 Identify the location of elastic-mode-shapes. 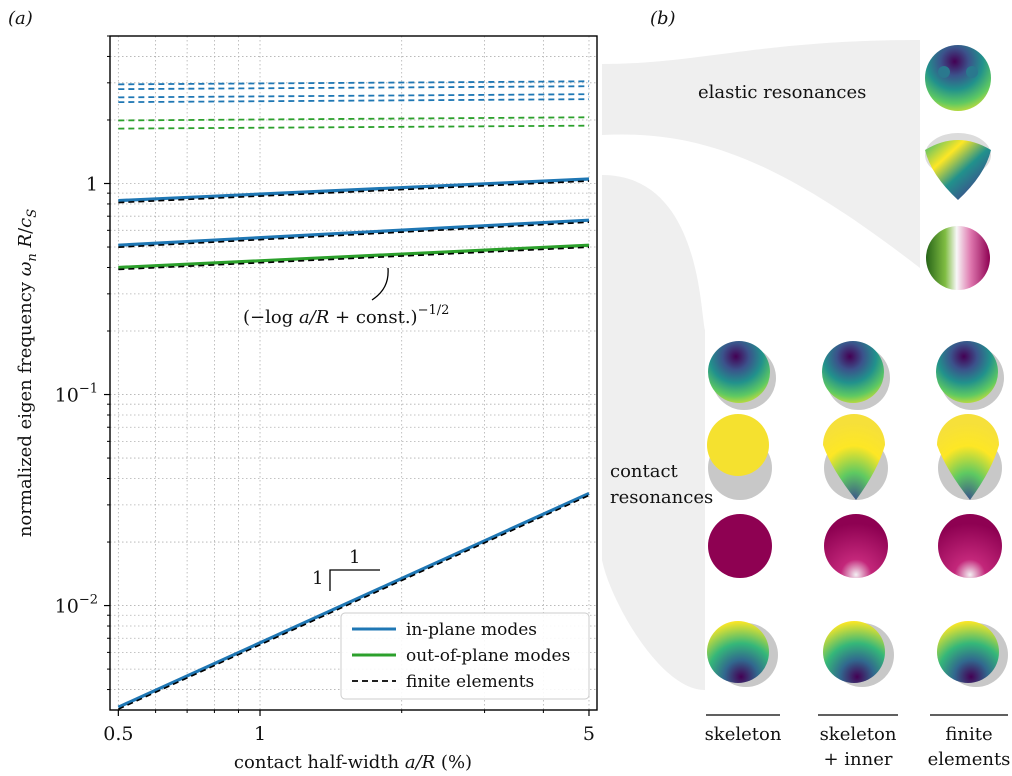
(958, 167).